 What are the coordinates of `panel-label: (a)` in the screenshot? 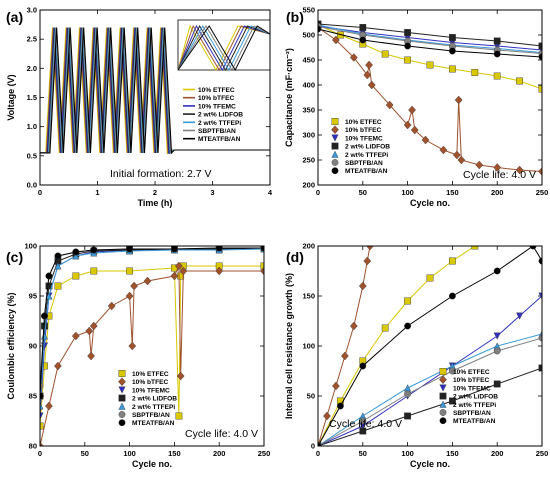 It's located at (14, 17).